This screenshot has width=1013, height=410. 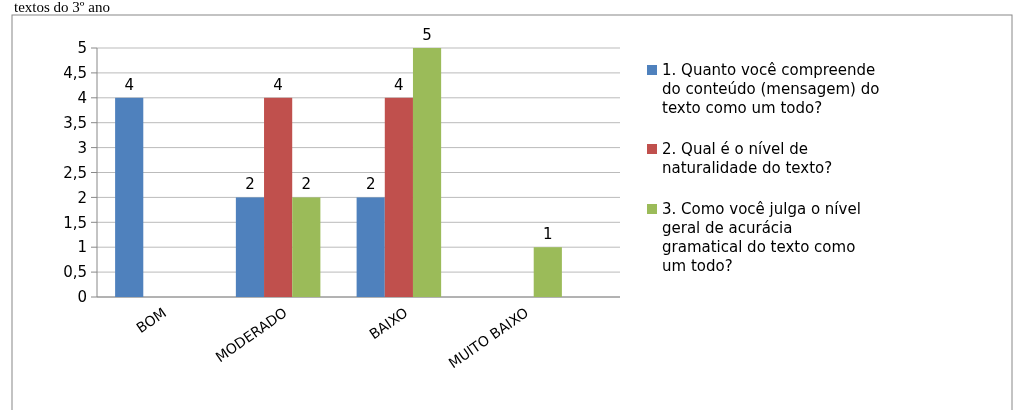 I want to click on data-label: 5, so click(x=427, y=35).